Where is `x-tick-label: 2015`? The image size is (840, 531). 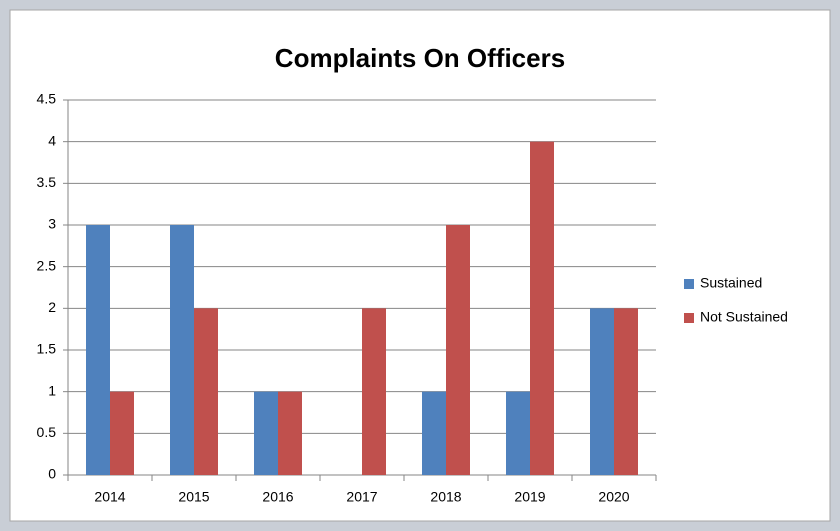
x-tick-label: 2015 is located at coordinates (193, 497).